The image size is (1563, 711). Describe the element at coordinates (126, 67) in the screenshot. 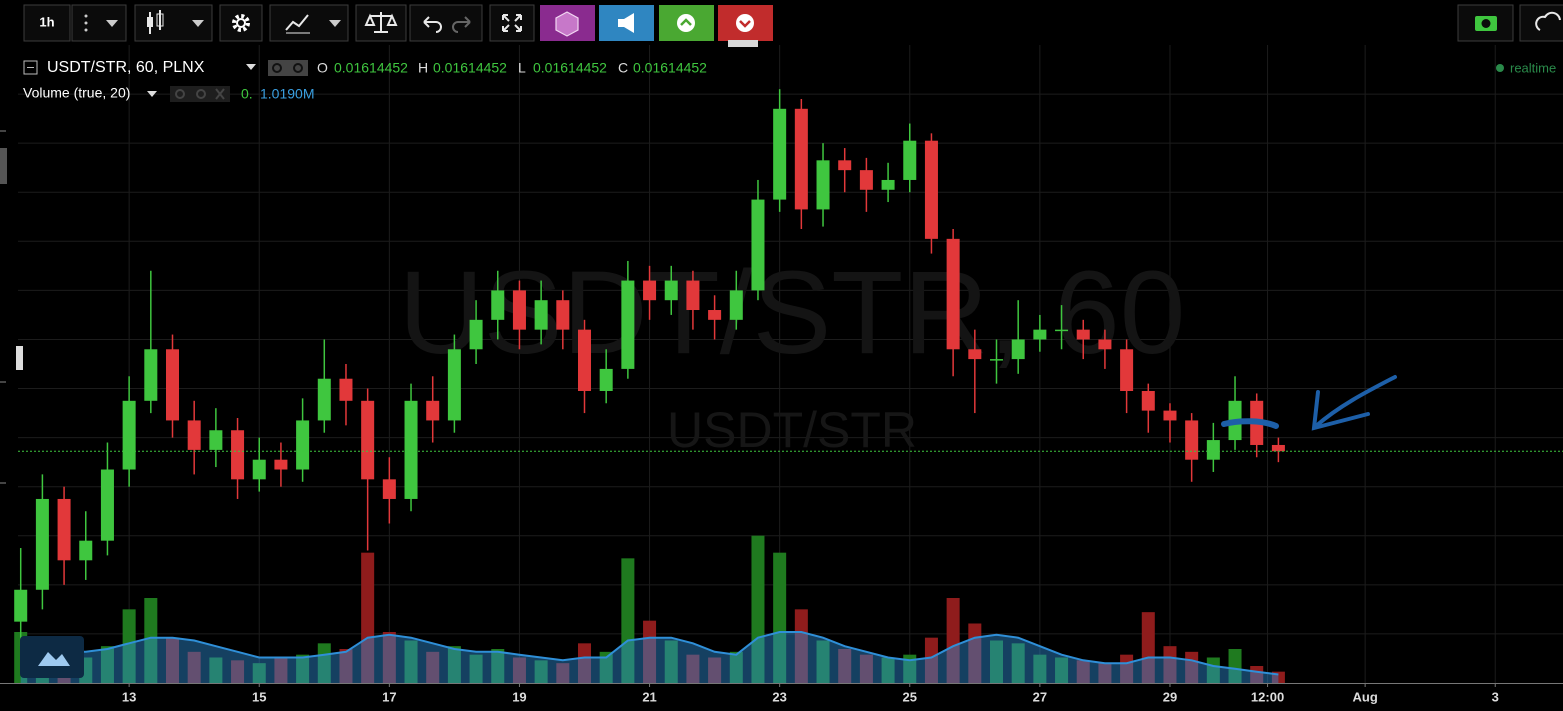

I see `symbol-label: USDT/STR, 60, PLNX` at that location.